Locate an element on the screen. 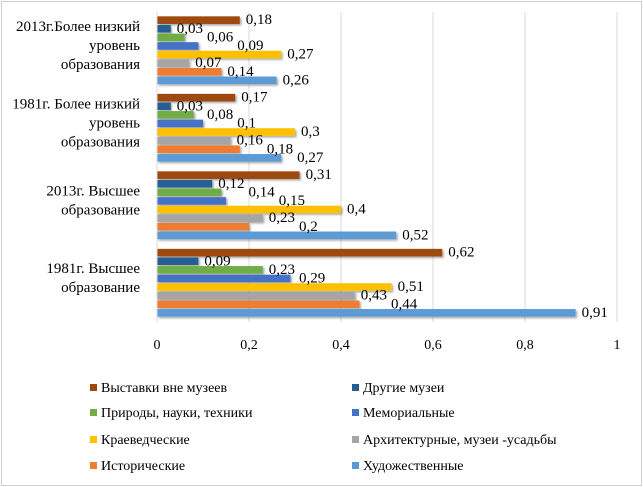  data-label: 0,16 is located at coordinates (250, 141).